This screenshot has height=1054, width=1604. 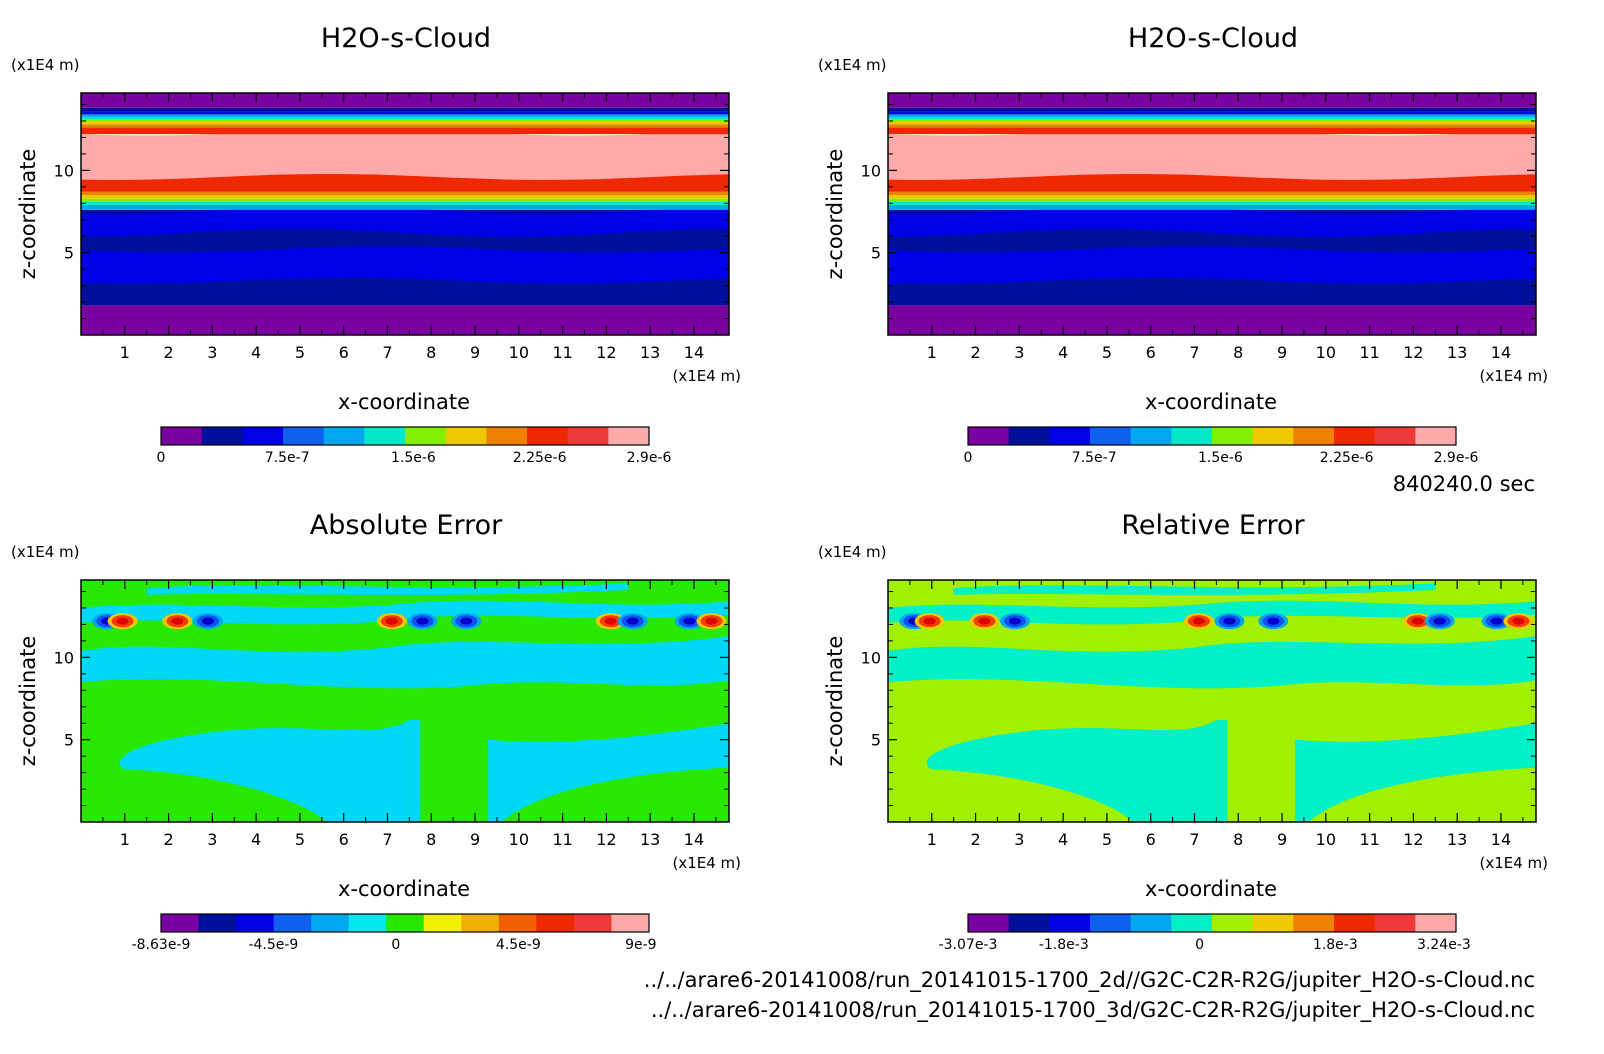 What do you see at coordinates (405, 154) in the screenshot?
I see `band-pink` at bounding box center [405, 154].